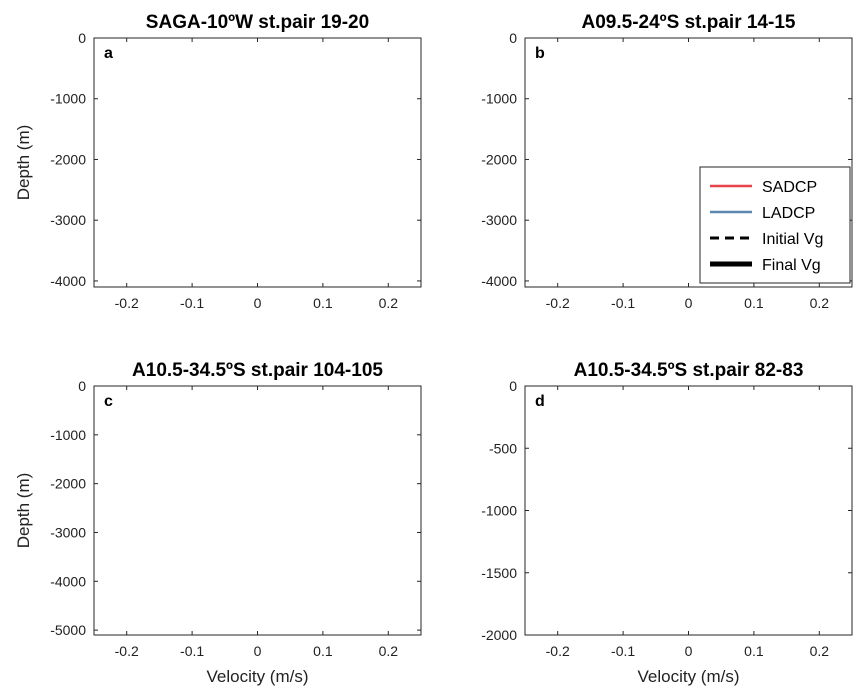 This screenshot has height=692, width=854. I want to click on panel-label: c, so click(108, 401).